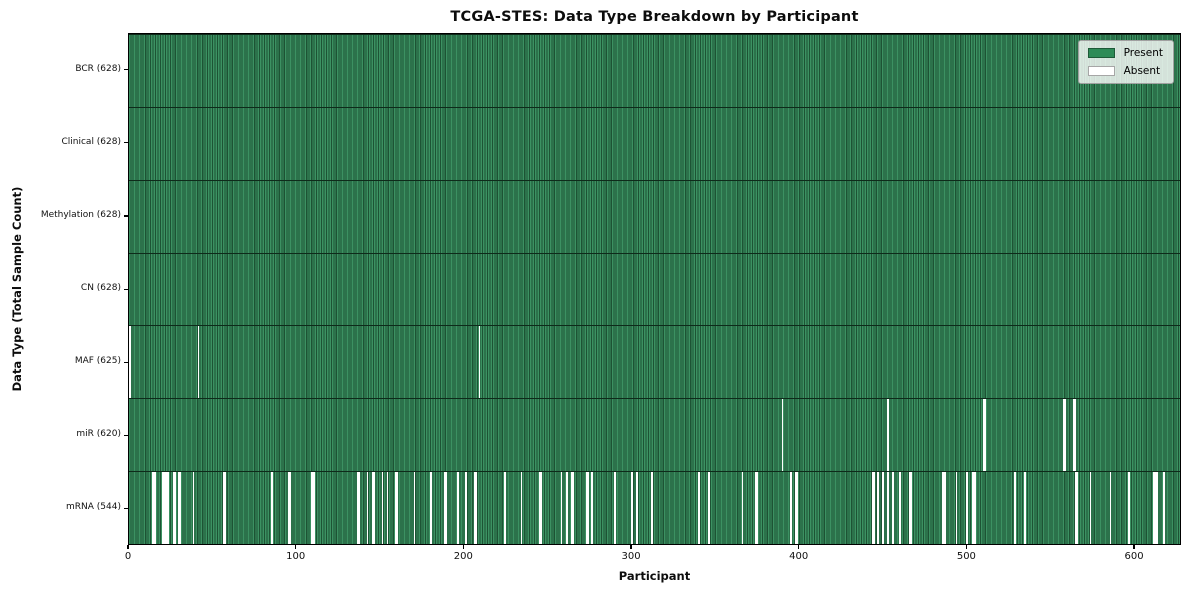 The image size is (1200, 600). I want to click on y-tick-label-maf: MAF (625), so click(97, 361).